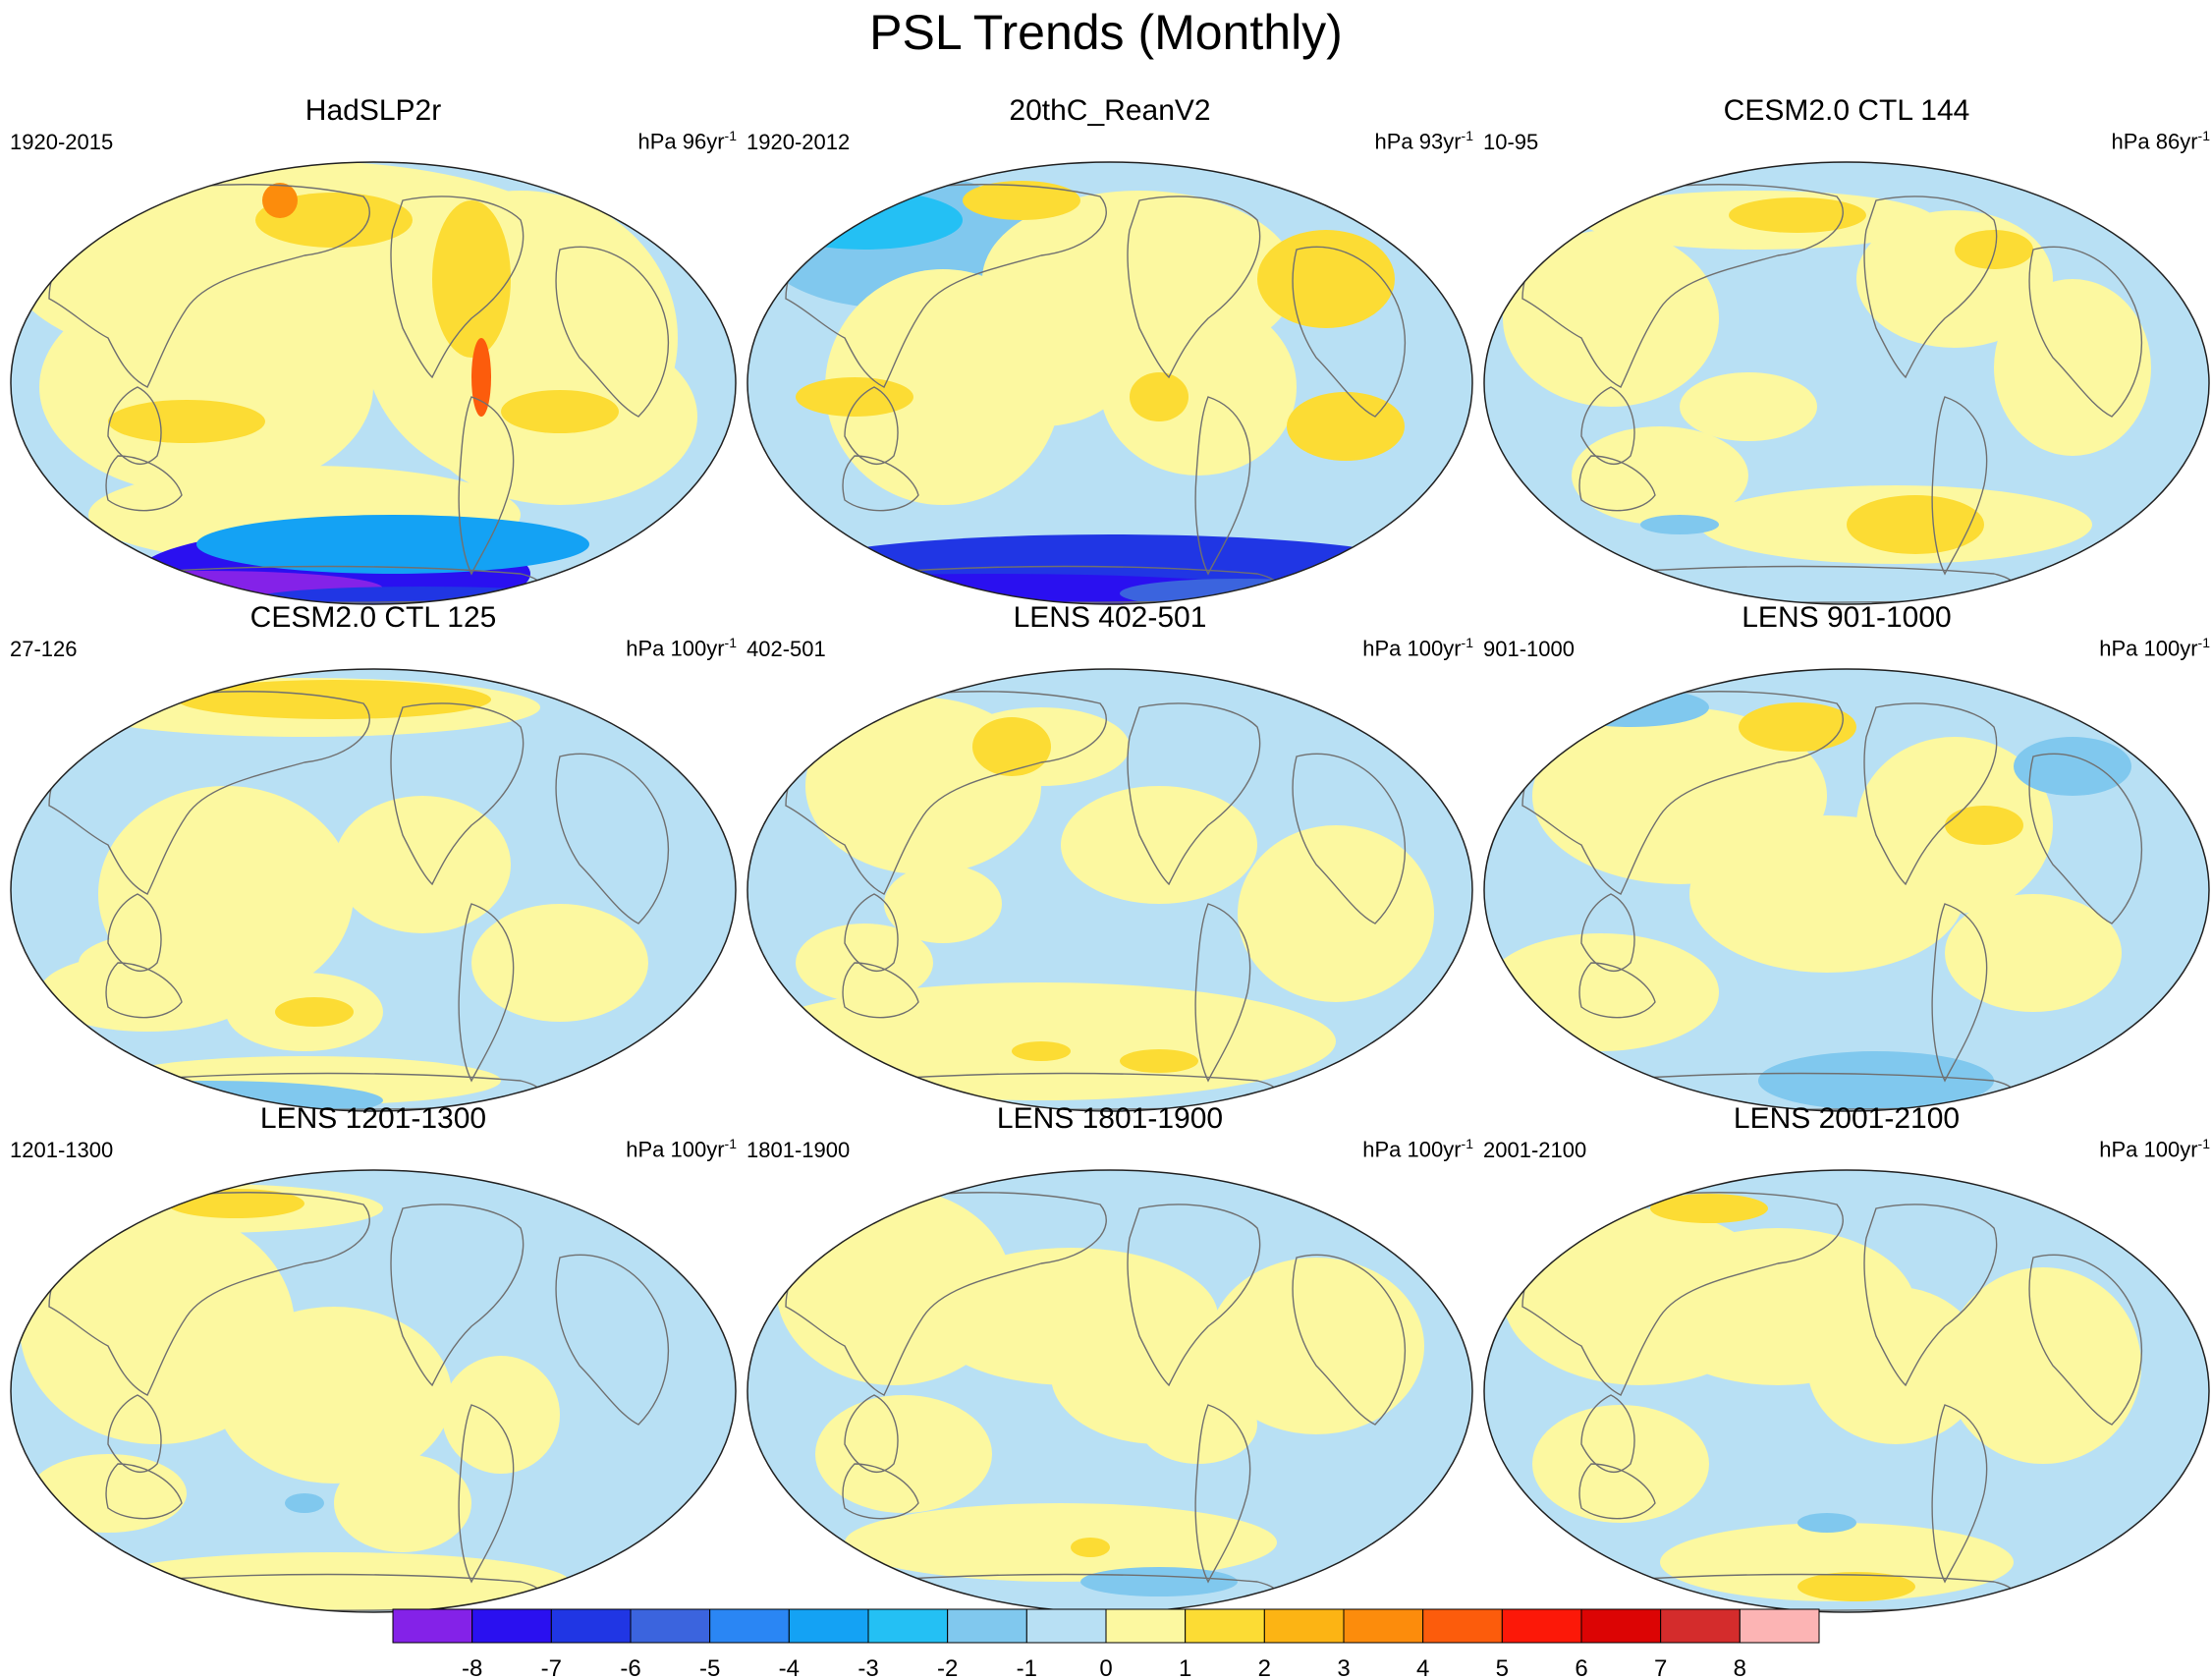  Describe the element at coordinates (1105, 1667) in the screenshot. I see `colorbar-tick-label: 0` at that location.